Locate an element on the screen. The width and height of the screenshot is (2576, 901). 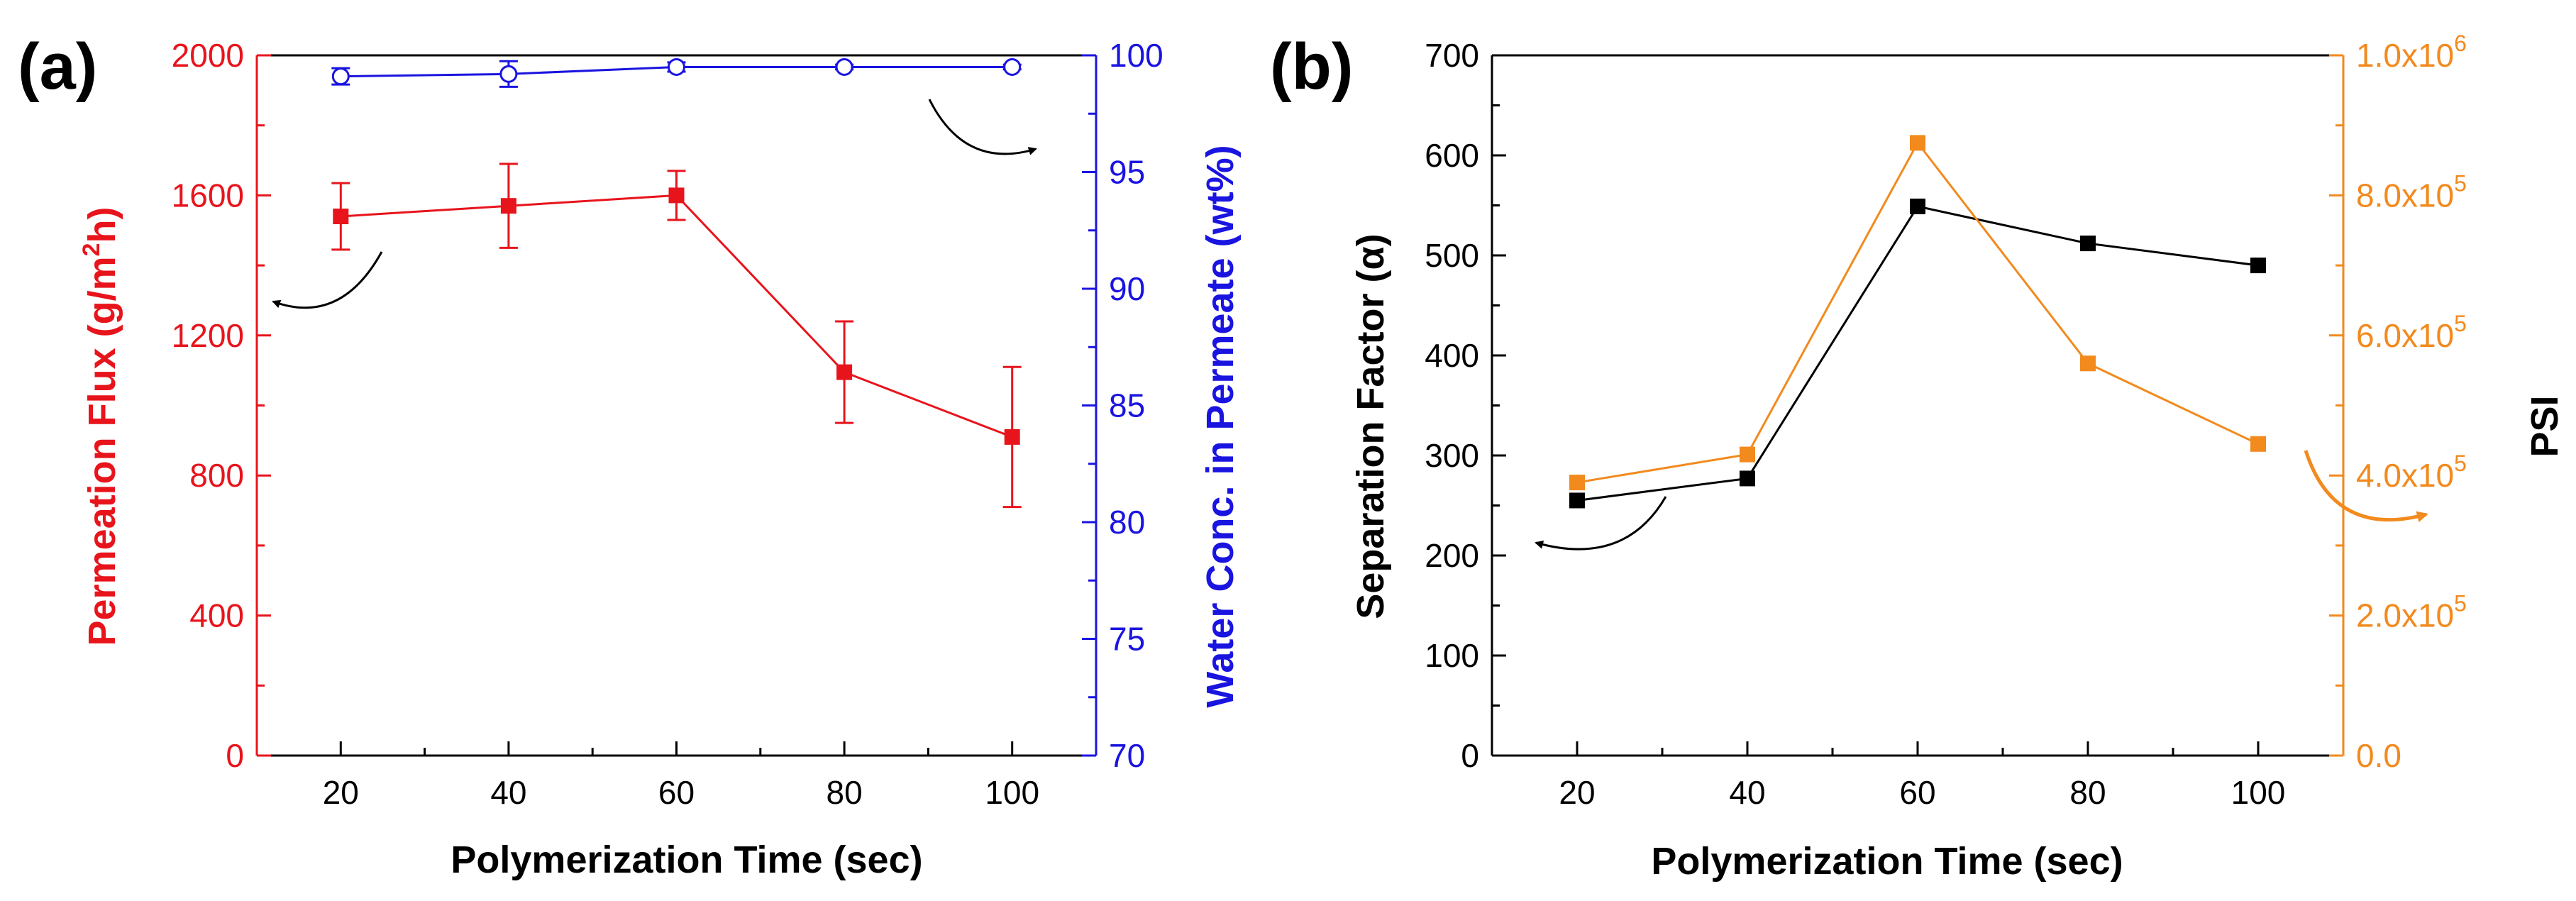
panel-a-right-tick-label: 75 is located at coordinates (1127, 639).